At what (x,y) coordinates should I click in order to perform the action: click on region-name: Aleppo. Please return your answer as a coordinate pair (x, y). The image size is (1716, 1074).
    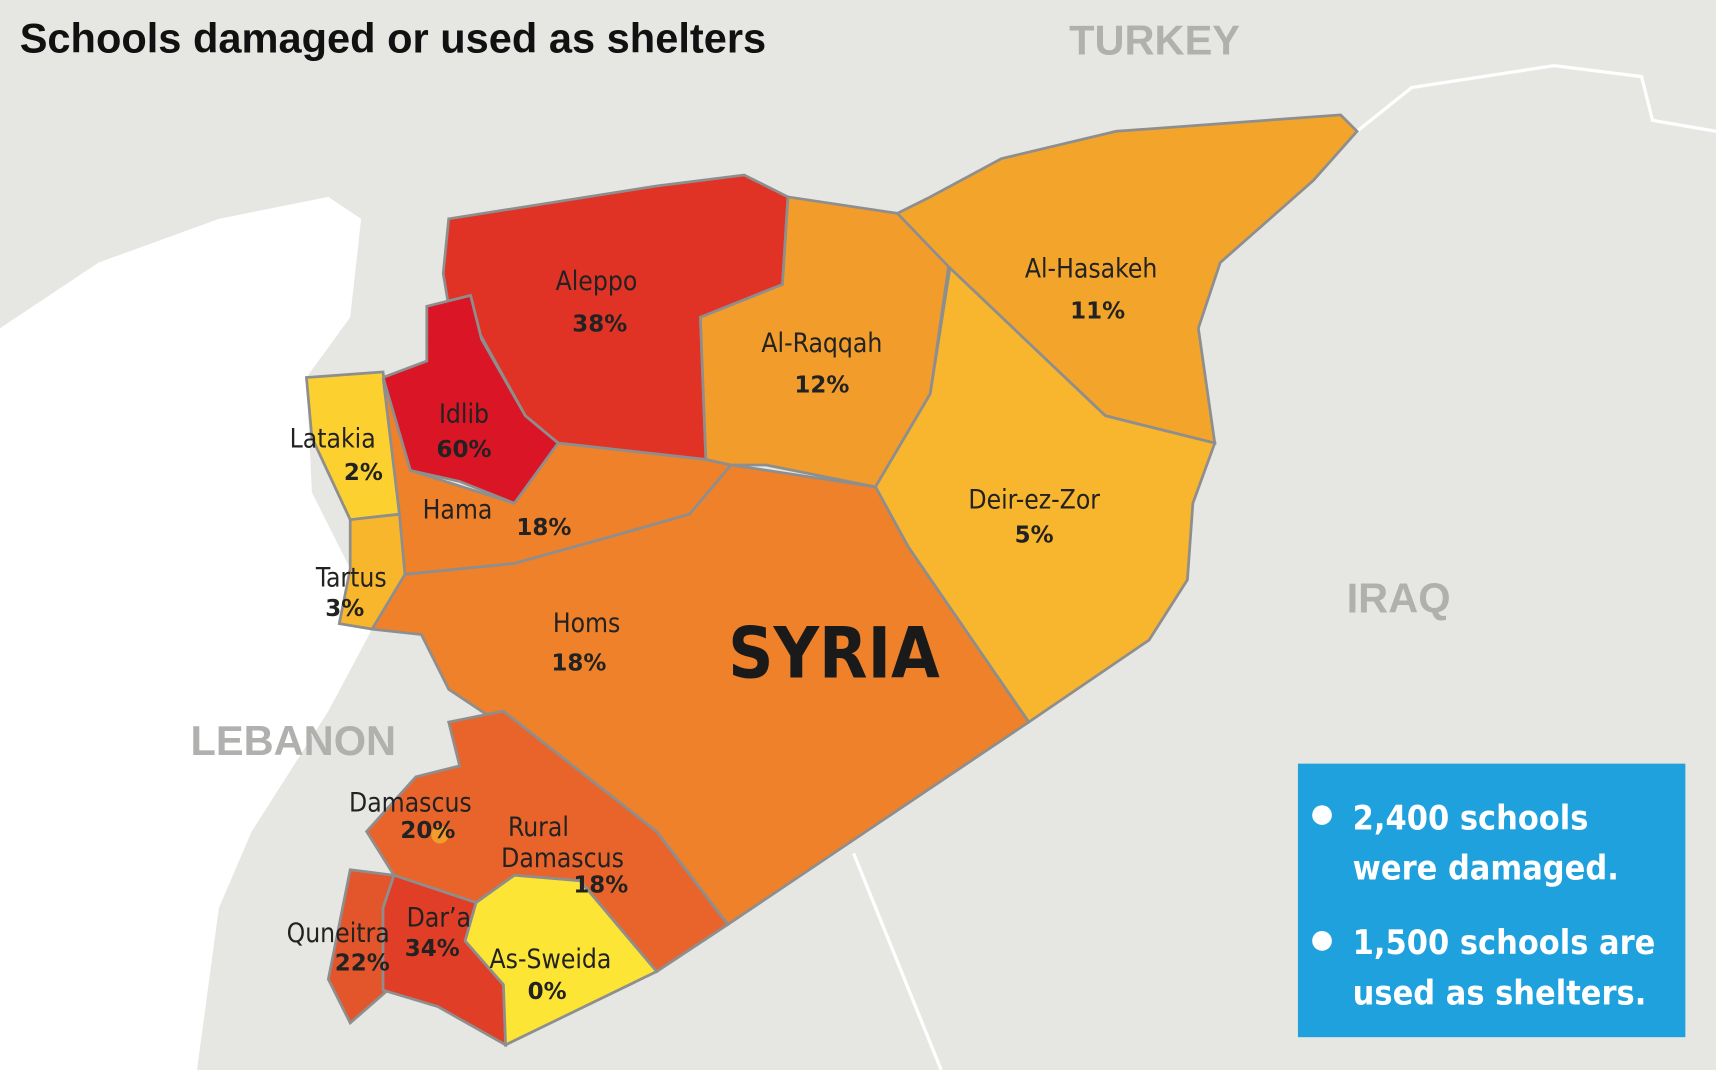
    Looking at the image, I should click on (597, 282).